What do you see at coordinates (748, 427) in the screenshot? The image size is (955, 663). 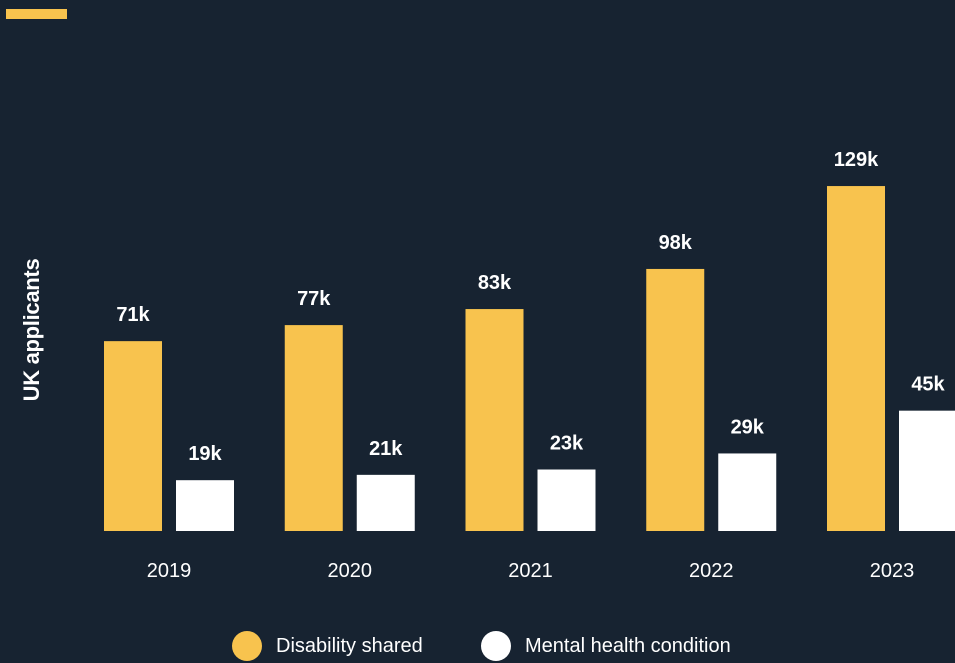 I see `data-label-mental-health-2022: 29k` at bounding box center [748, 427].